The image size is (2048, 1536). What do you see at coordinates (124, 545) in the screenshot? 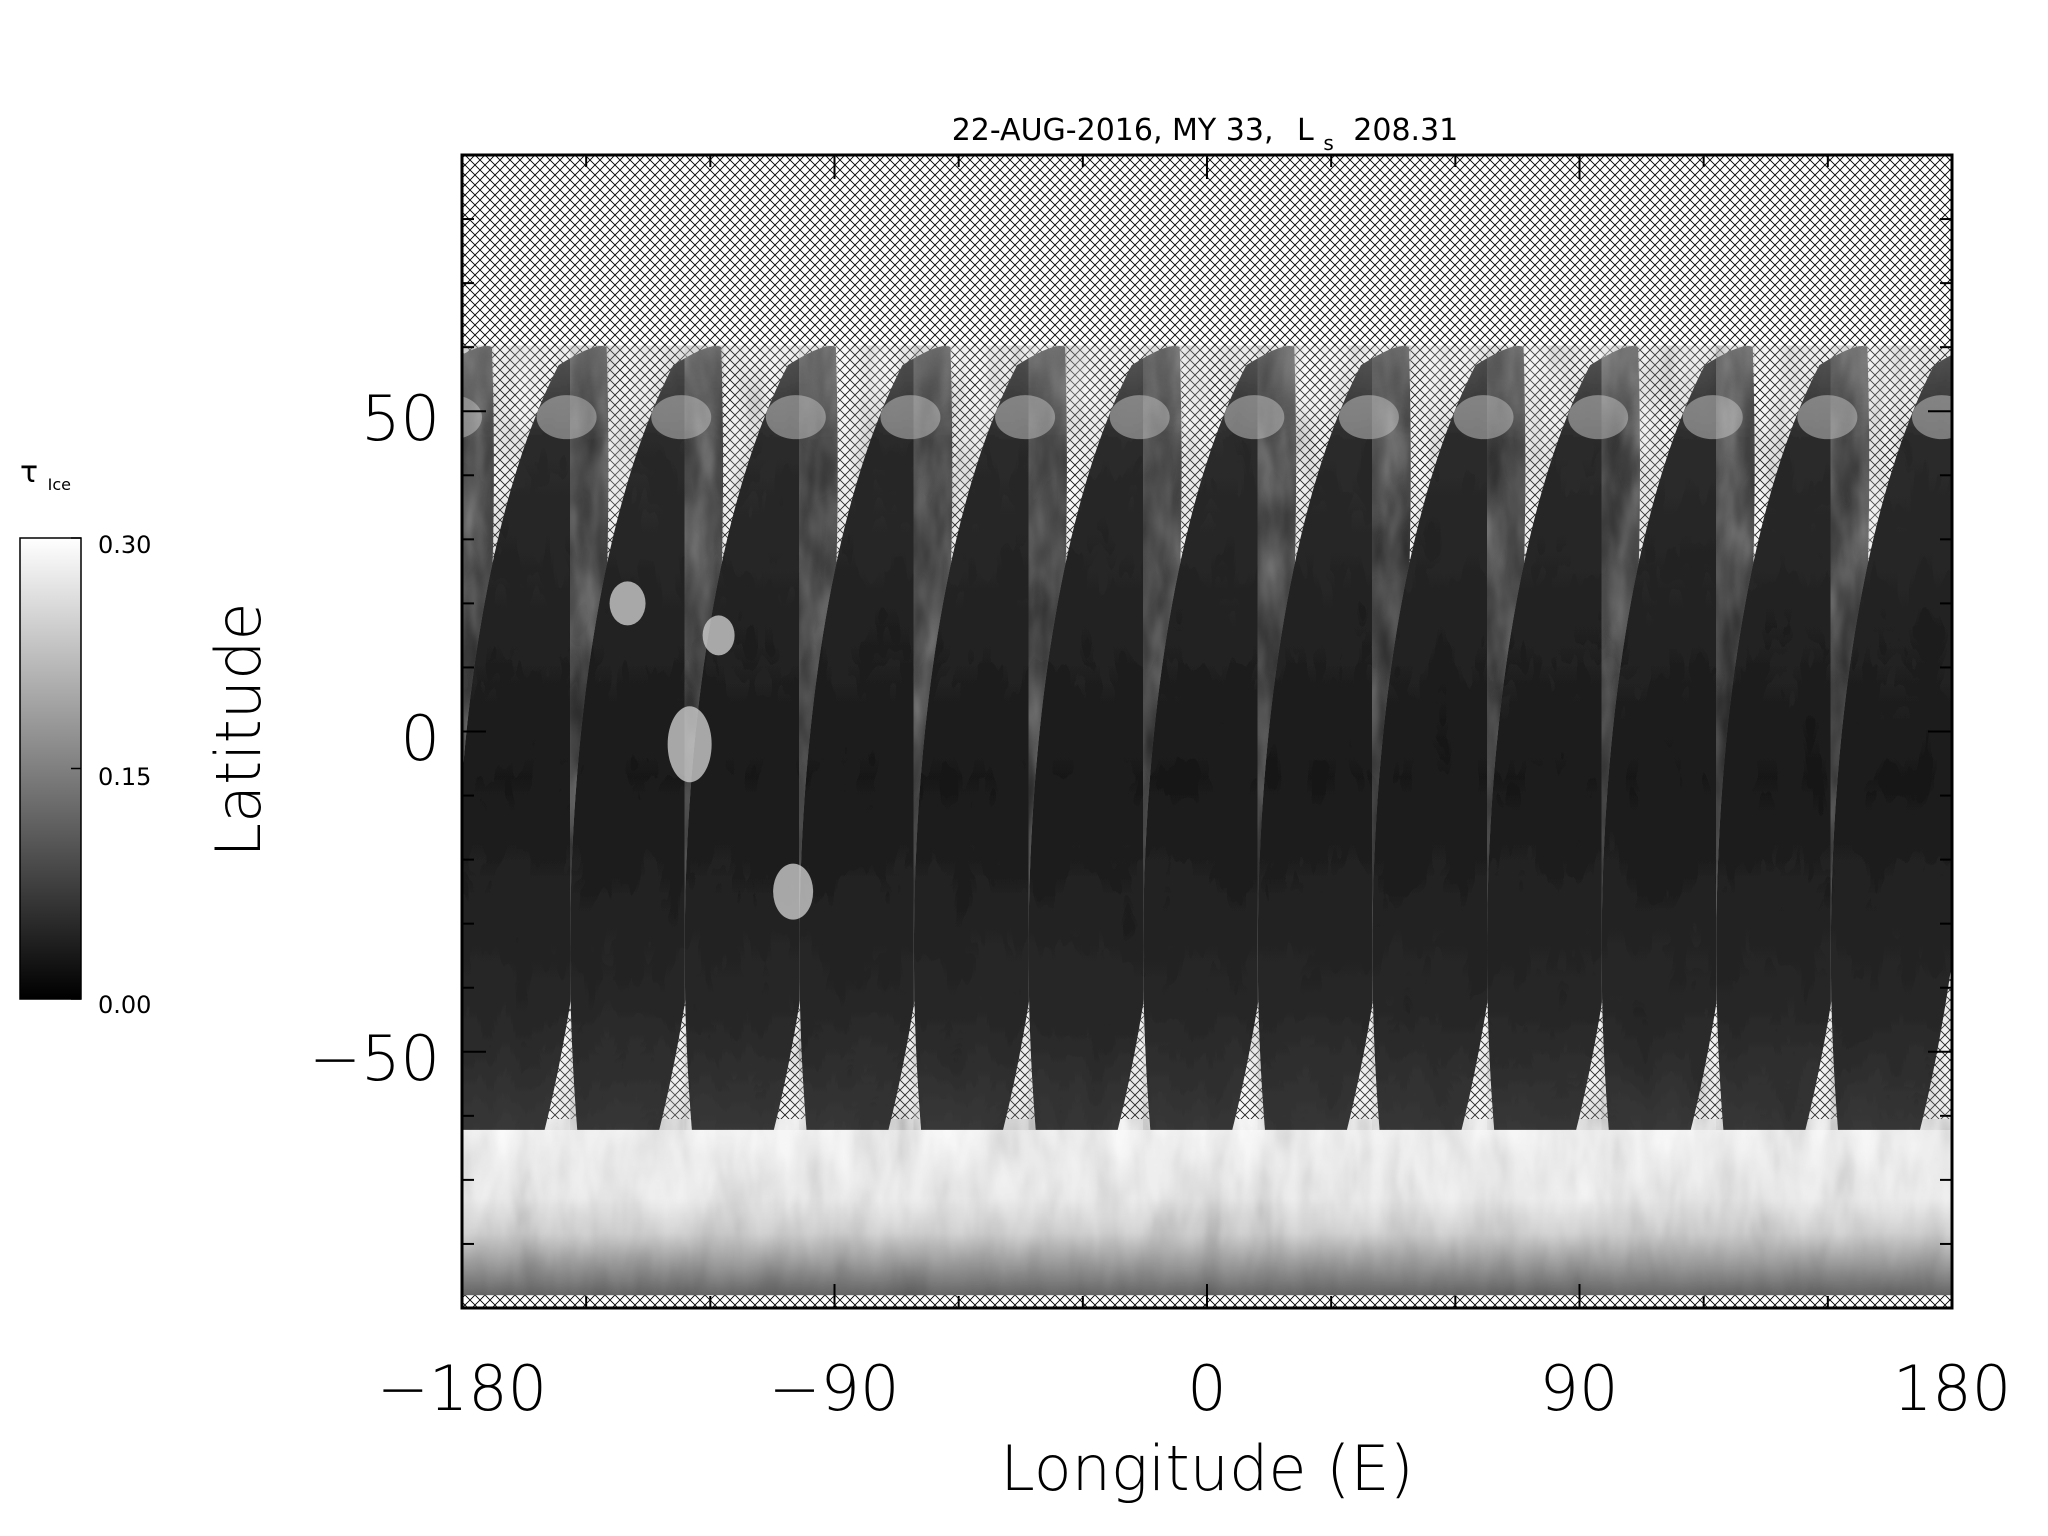
I see `colorbar-tick-label: 0.30` at bounding box center [124, 545].